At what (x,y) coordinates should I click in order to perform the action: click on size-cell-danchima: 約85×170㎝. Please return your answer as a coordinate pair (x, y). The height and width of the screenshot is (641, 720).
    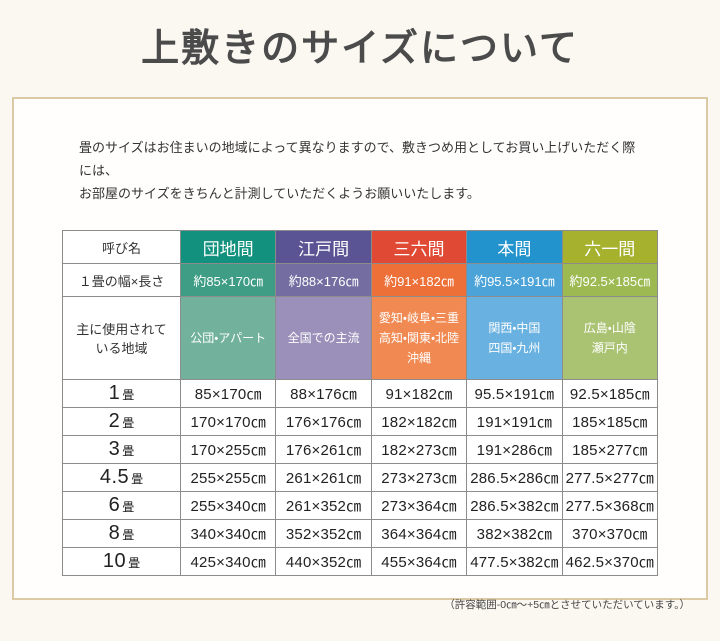
    Looking at the image, I should click on (228, 280).